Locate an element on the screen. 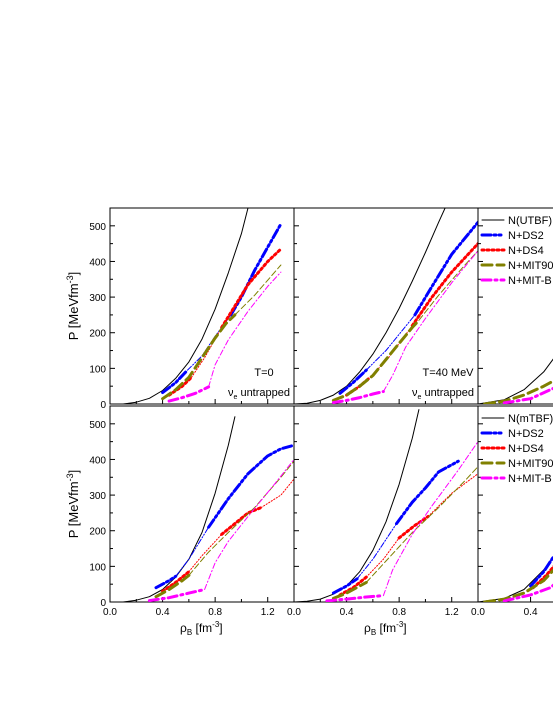  legend-label: N+MIT-B is located at coordinates (530, 281).